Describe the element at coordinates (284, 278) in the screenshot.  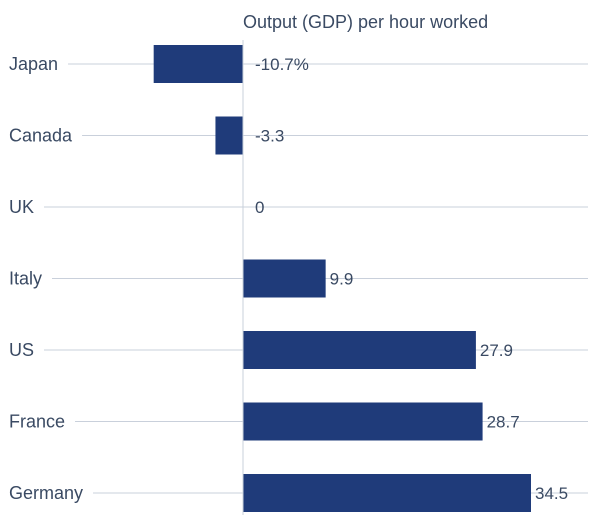
I see `bar-italy` at that location.